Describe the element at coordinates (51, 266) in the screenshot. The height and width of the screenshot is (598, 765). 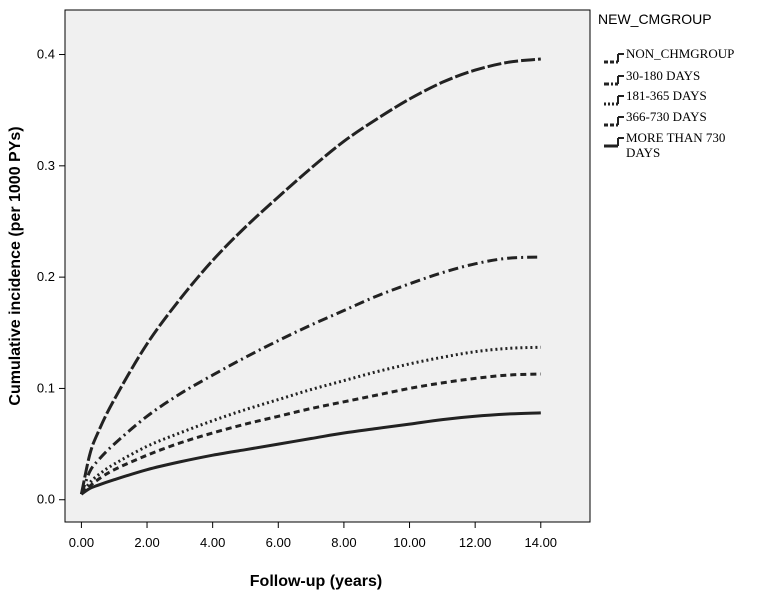
I see `y-axis: 0.0 0.1 0.2 0.3 0.4` at that location.